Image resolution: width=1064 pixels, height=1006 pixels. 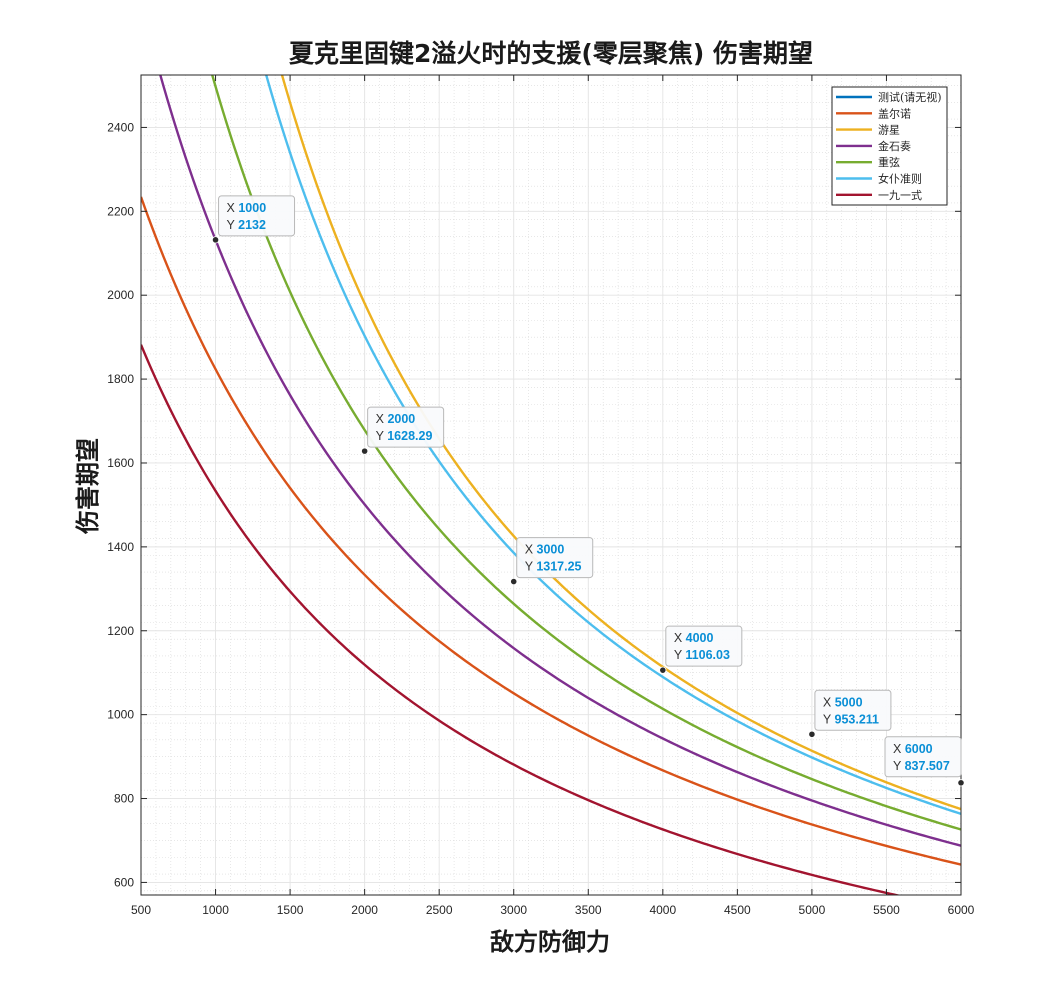 I want to click on x-tick-label: 3500, so click(x=588, y=910).